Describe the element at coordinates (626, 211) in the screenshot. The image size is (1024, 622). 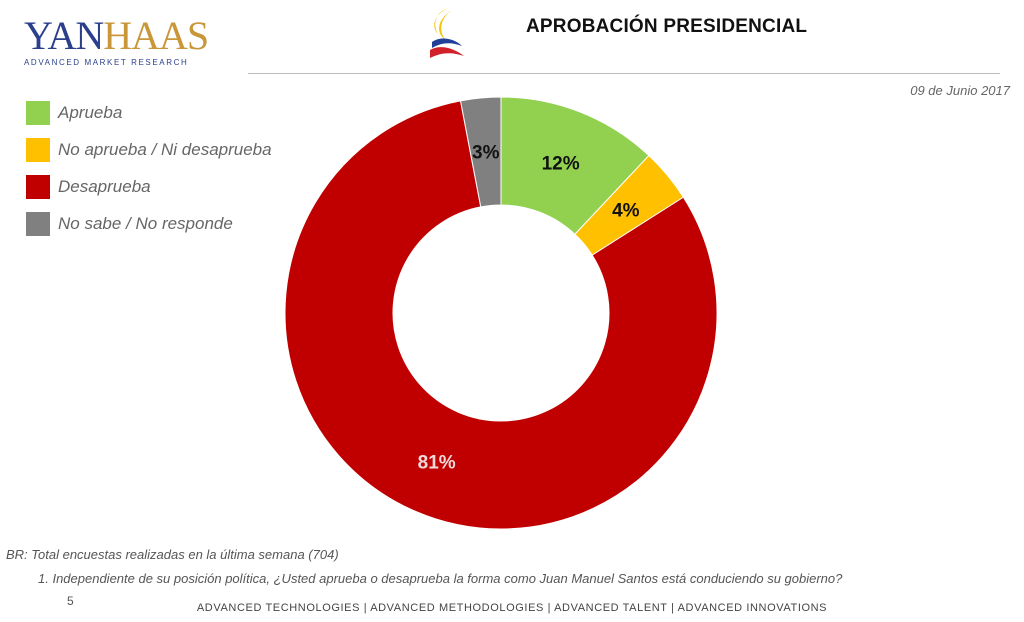
I see `slice-no-aprueba-ni-desaprueba-label: 4%` at that location.